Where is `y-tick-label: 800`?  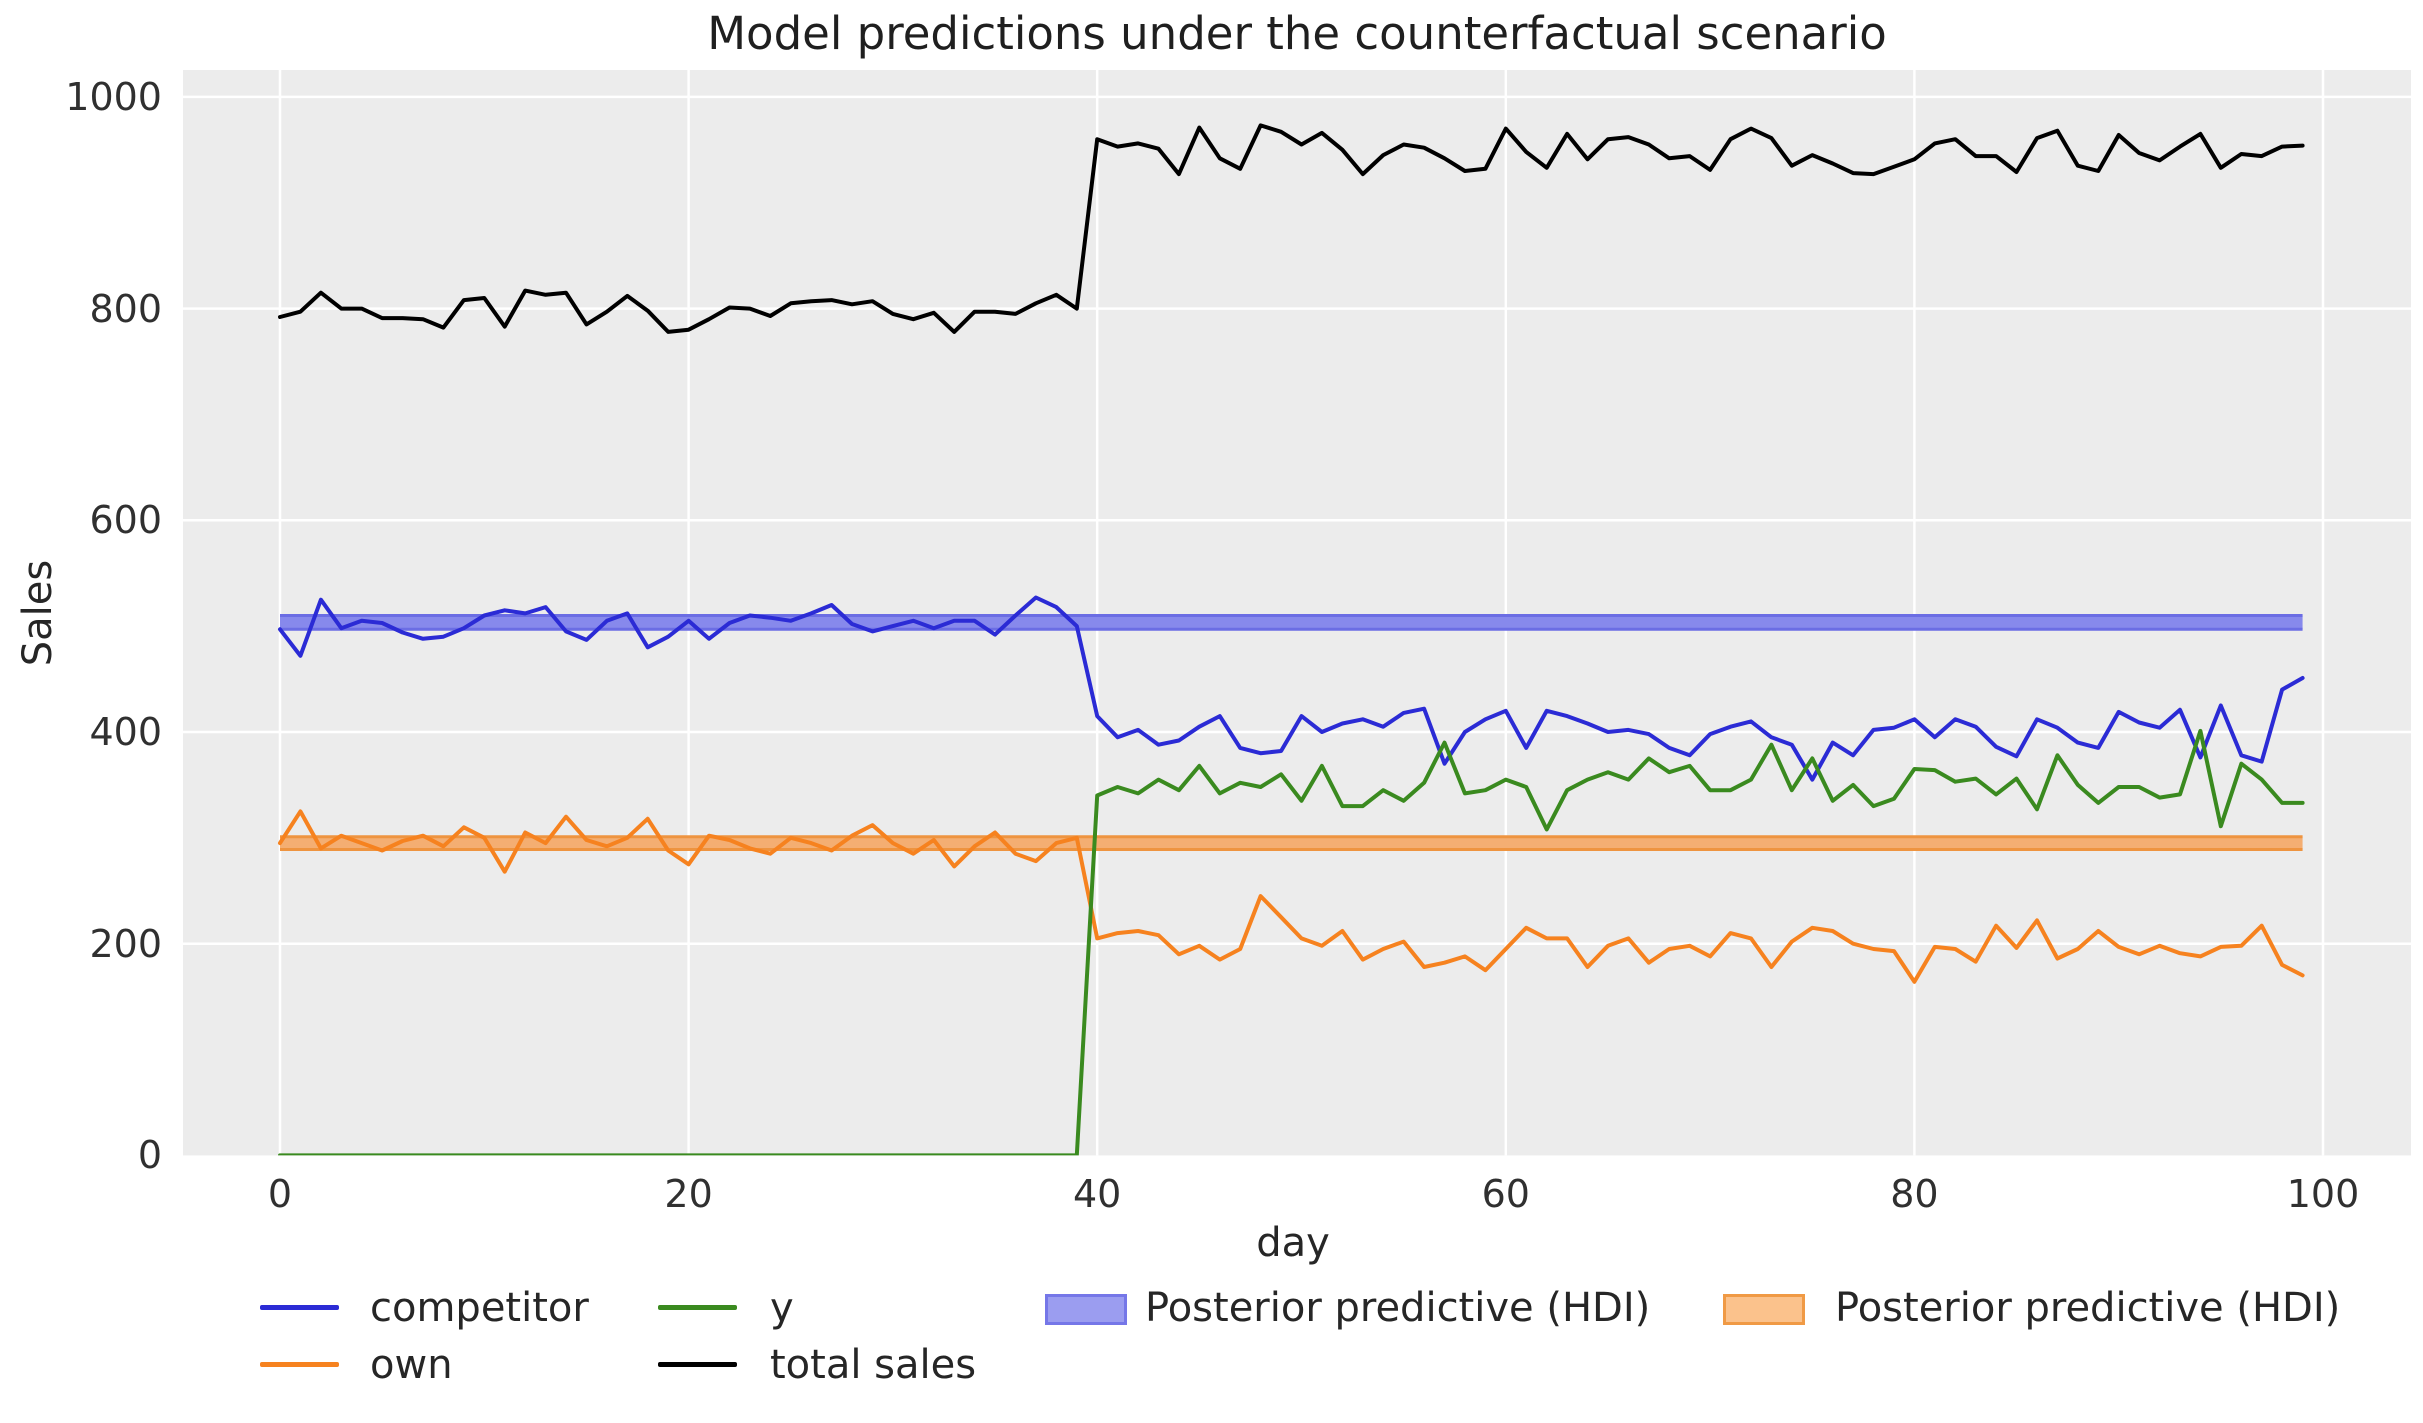
y-tick-label: 800 is located at coordinates (125, 308).